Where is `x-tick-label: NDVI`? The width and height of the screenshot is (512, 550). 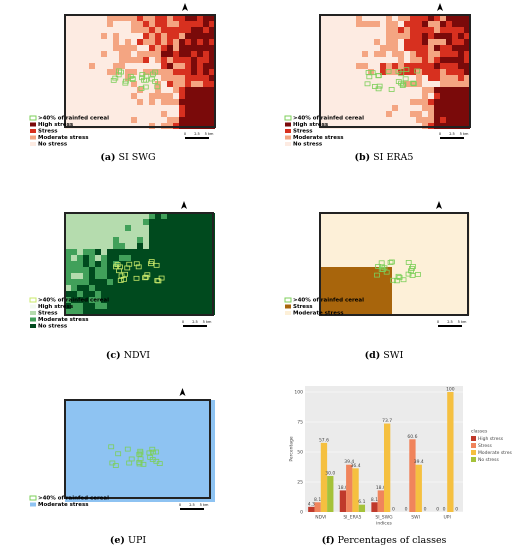
x-tick-label: NDVI is located at coordinates (320, 518).